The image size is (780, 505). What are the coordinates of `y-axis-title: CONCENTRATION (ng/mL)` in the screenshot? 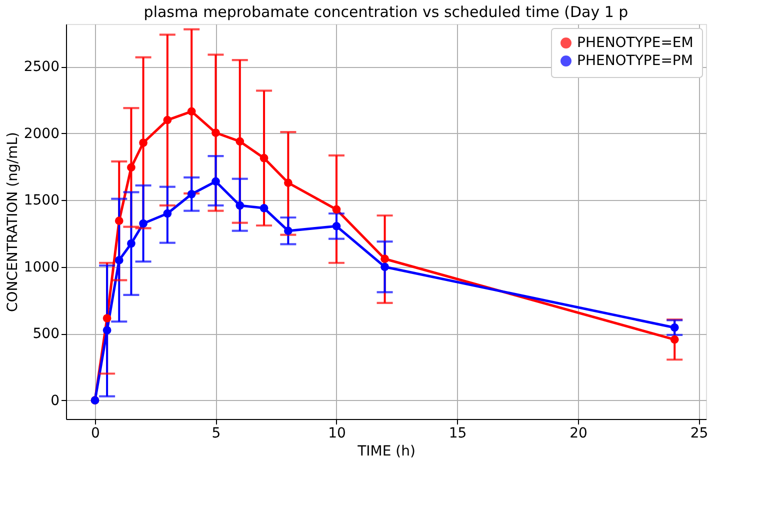 It's located at (12, 222).